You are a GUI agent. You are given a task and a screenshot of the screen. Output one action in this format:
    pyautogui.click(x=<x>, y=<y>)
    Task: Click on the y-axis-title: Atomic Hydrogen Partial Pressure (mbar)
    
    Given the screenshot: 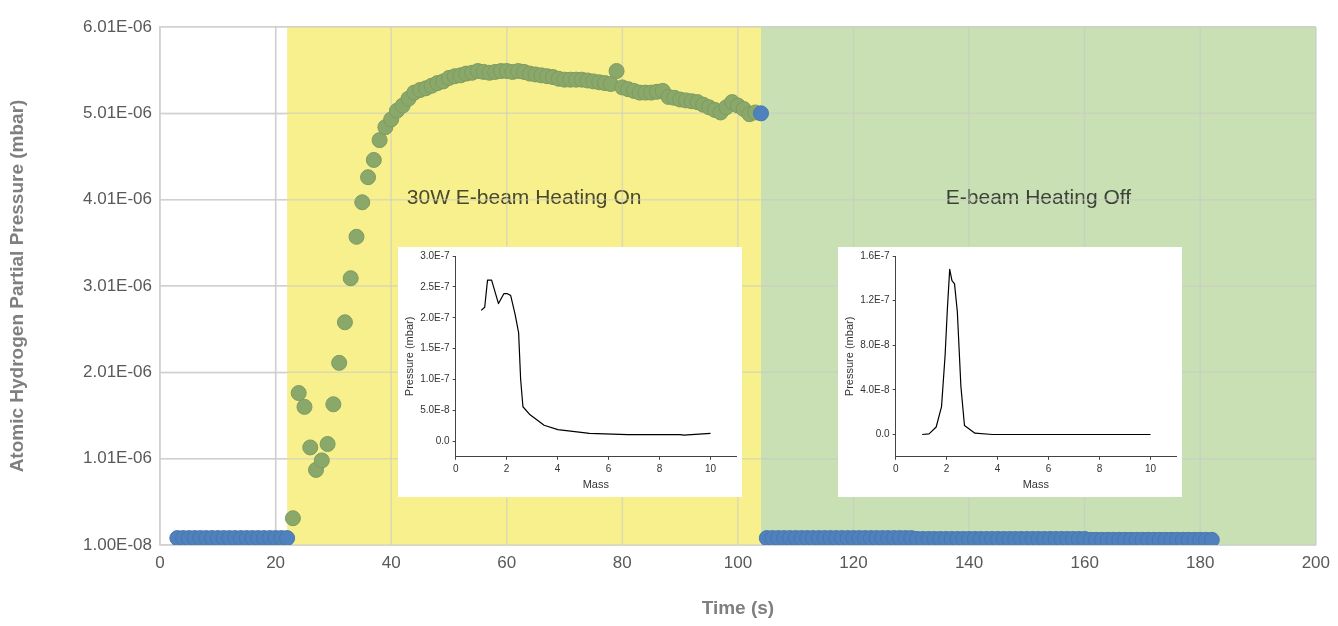 What is the action you would take?
    pyautogui.click(x=16, y=286)
    